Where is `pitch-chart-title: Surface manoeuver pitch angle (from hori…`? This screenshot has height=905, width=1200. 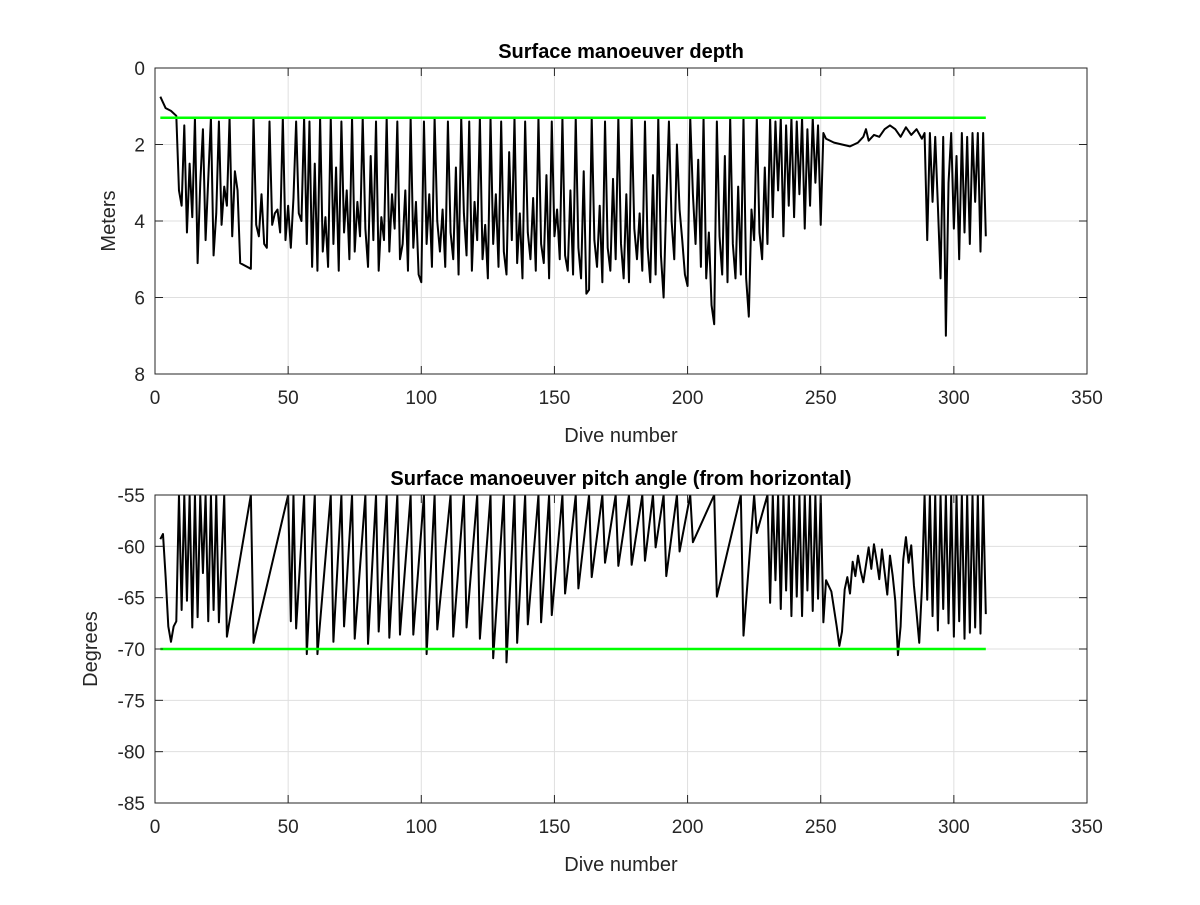
pitch-chart-title: Surface manoeuver pitch angle (from hori… is located at coordinates (620, 479).